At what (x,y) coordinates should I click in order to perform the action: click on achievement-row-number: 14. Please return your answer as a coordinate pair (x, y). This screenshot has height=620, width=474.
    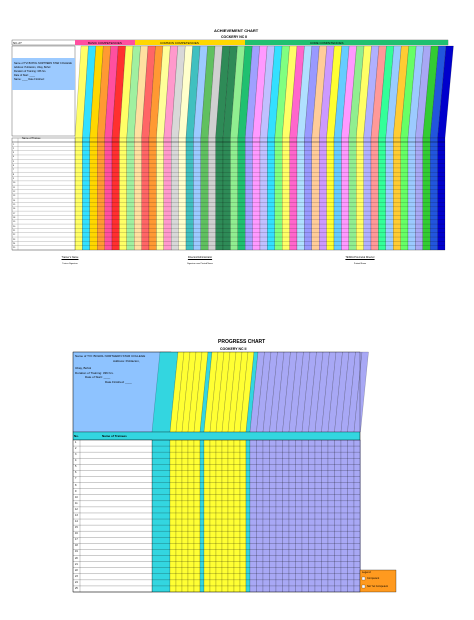
    Looking at the image, I should click on (14, 200).